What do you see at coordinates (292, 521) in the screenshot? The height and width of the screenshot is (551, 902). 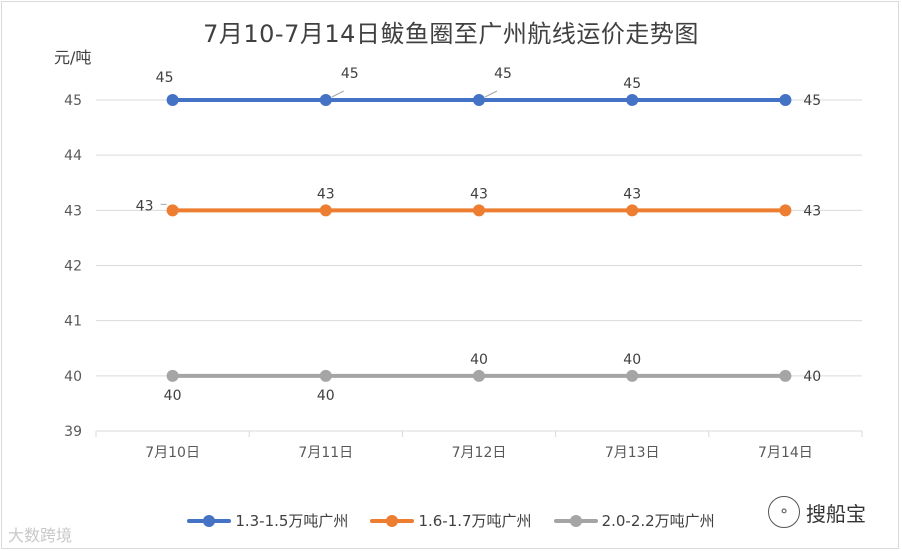 I see `legend-label: 1.3-1.5万吨广州` at bounding box center [292, 521].